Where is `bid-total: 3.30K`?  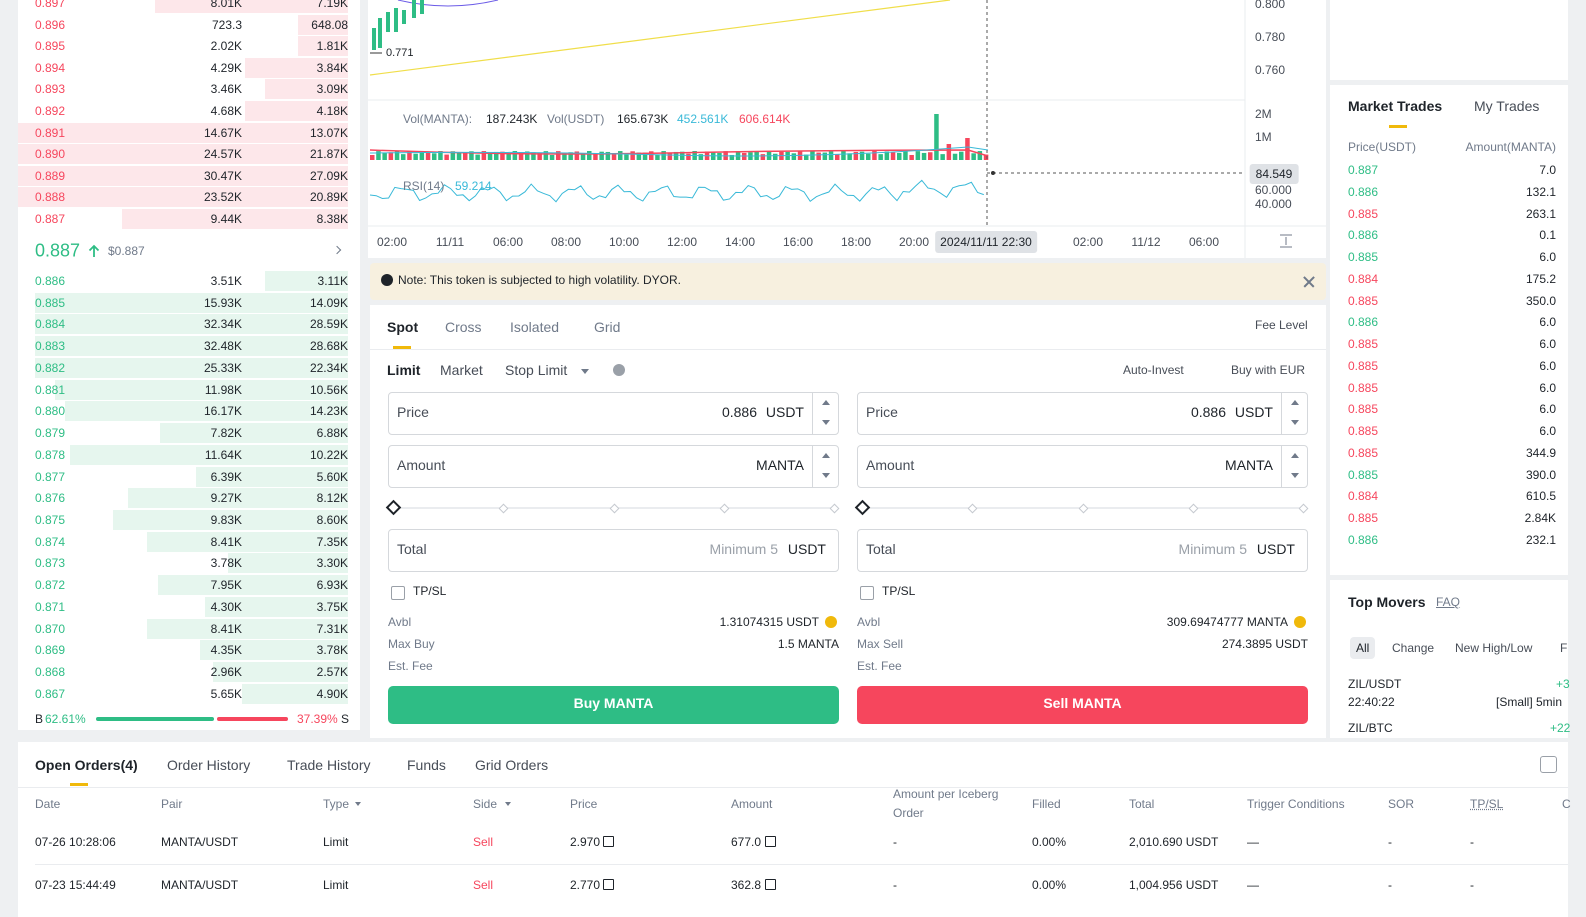
bid-total: 3.30K is located at coordinates (332, 563).